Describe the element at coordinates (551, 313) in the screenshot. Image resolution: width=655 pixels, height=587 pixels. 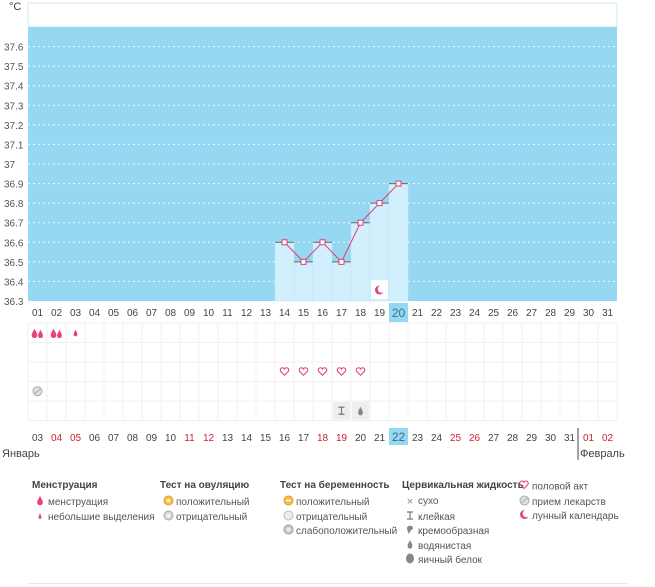
I see `cycle-day-label: 28` at that location.